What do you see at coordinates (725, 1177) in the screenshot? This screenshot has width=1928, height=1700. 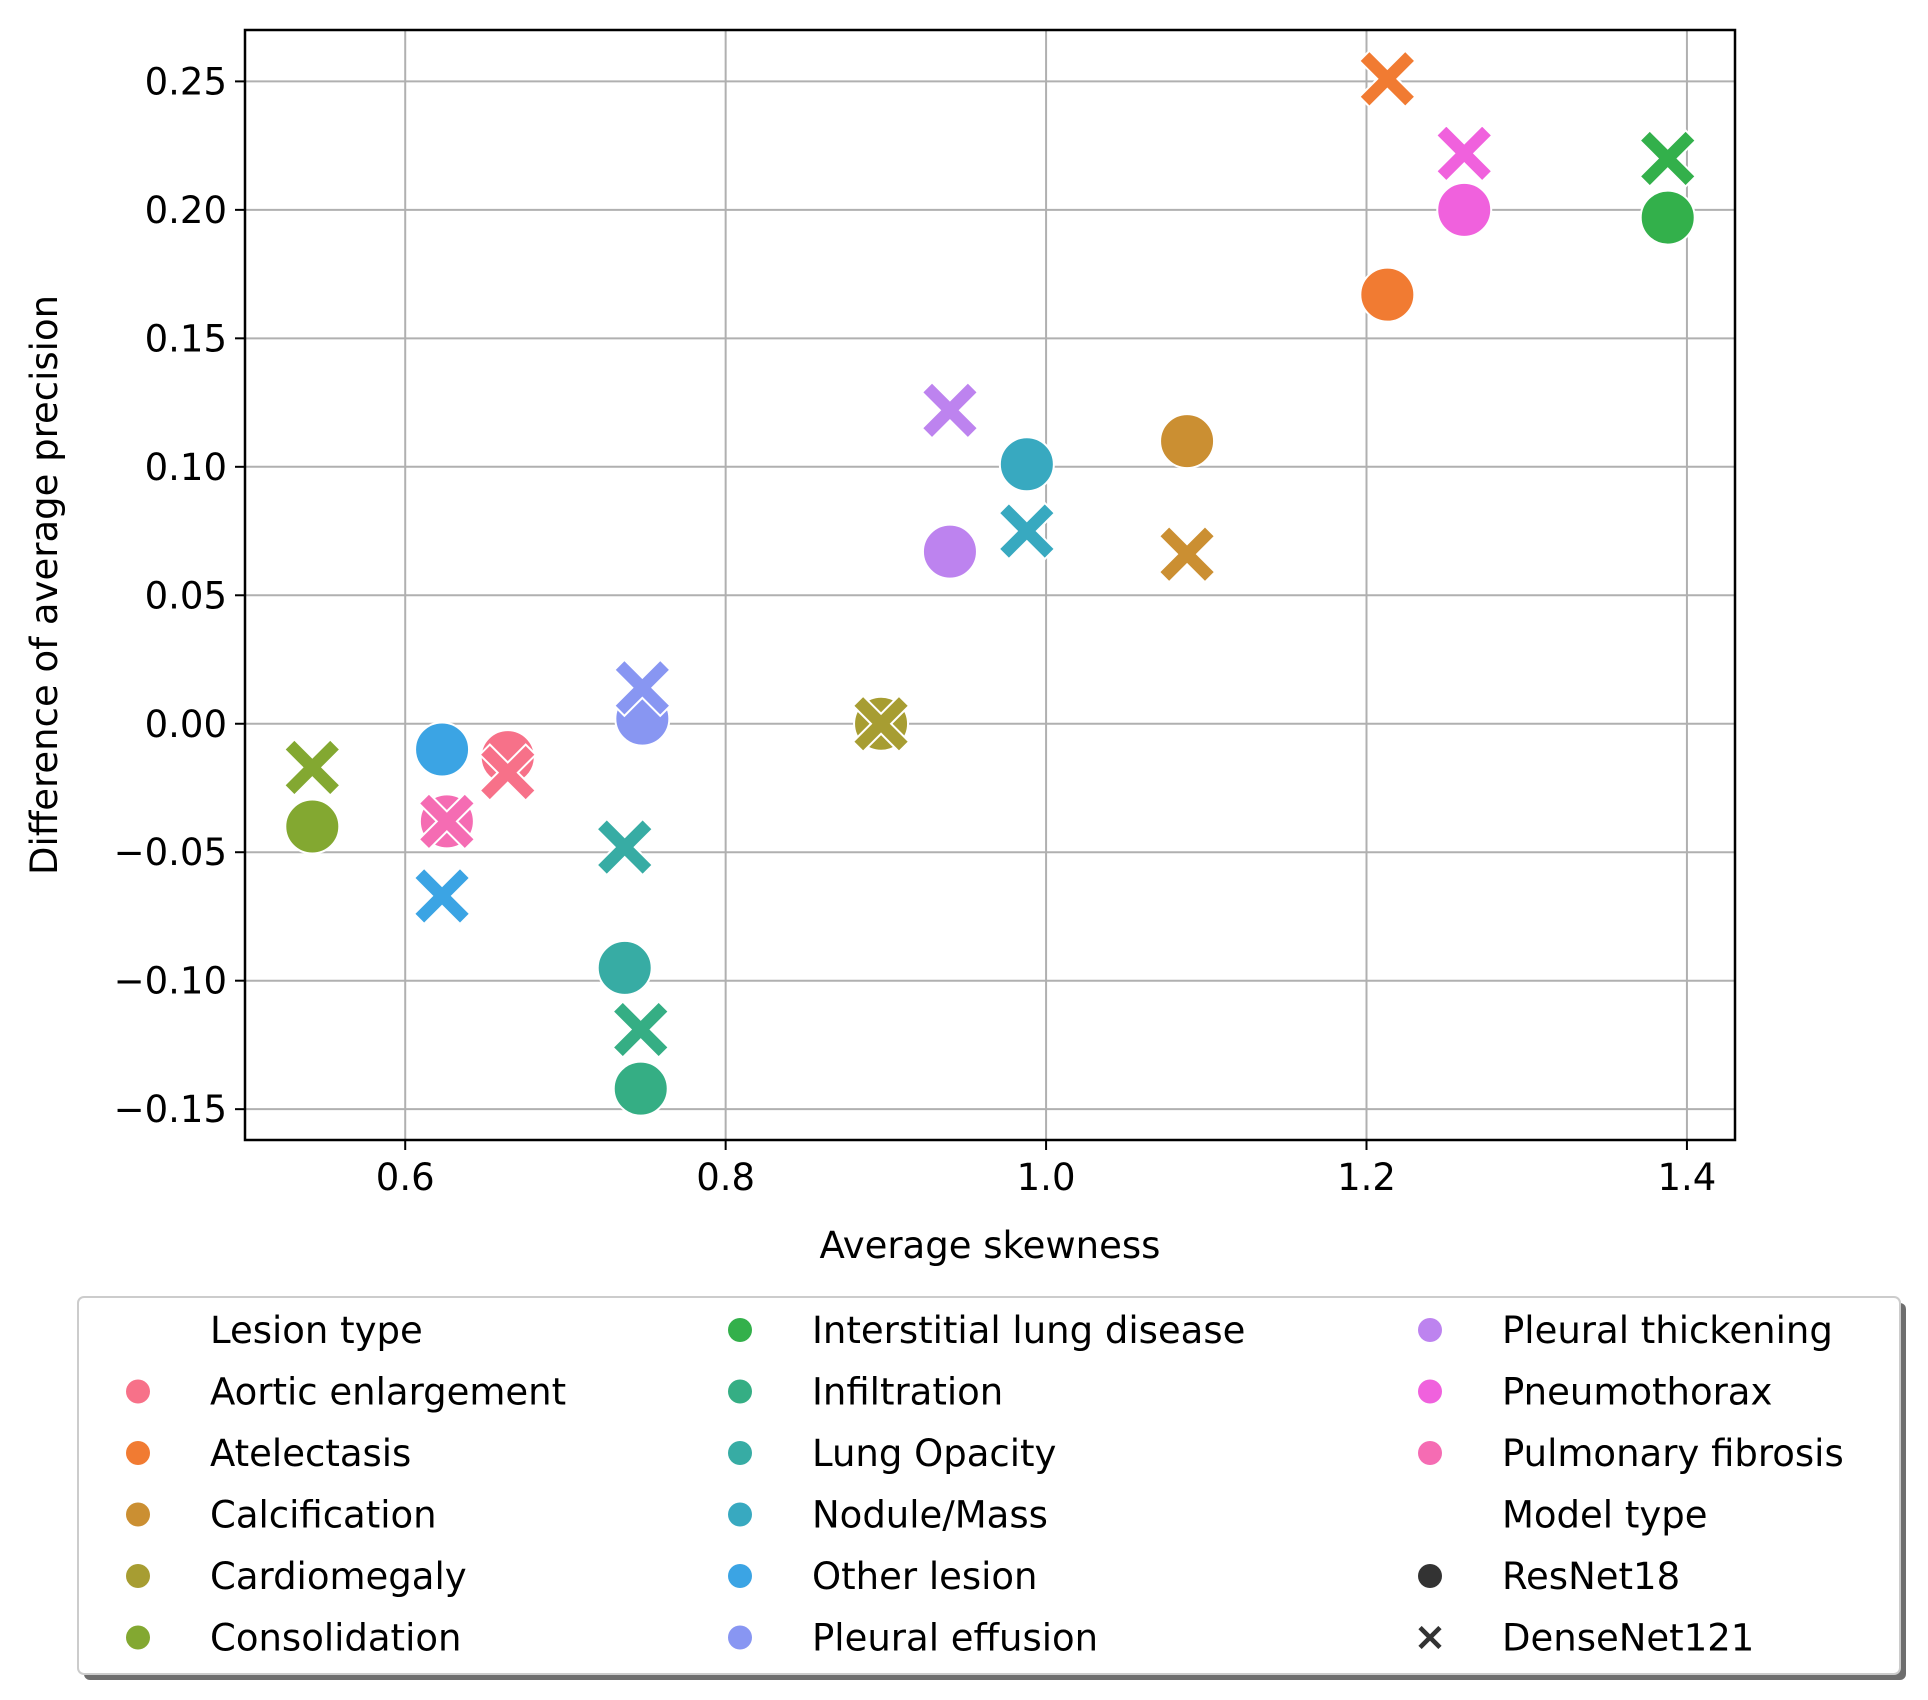 I see `x-tick-label: 0.8` at bounding box center [725, 1177].